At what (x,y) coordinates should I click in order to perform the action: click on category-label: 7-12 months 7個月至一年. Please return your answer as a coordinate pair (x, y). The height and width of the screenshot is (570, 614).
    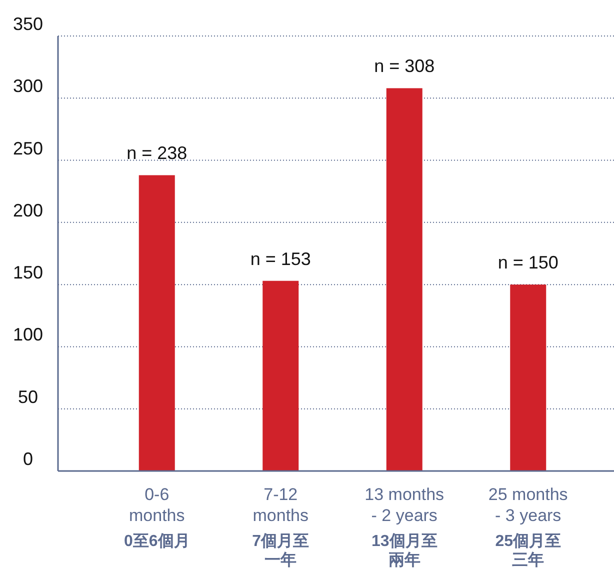
    Looking at the image, I should click on (281, 527).